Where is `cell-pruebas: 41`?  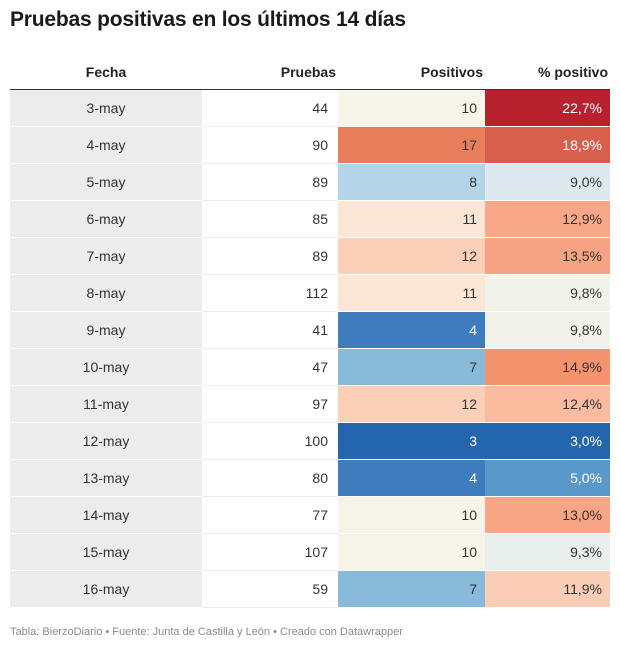
cell-pruebas: 41 is located at coordinates (270, 330).